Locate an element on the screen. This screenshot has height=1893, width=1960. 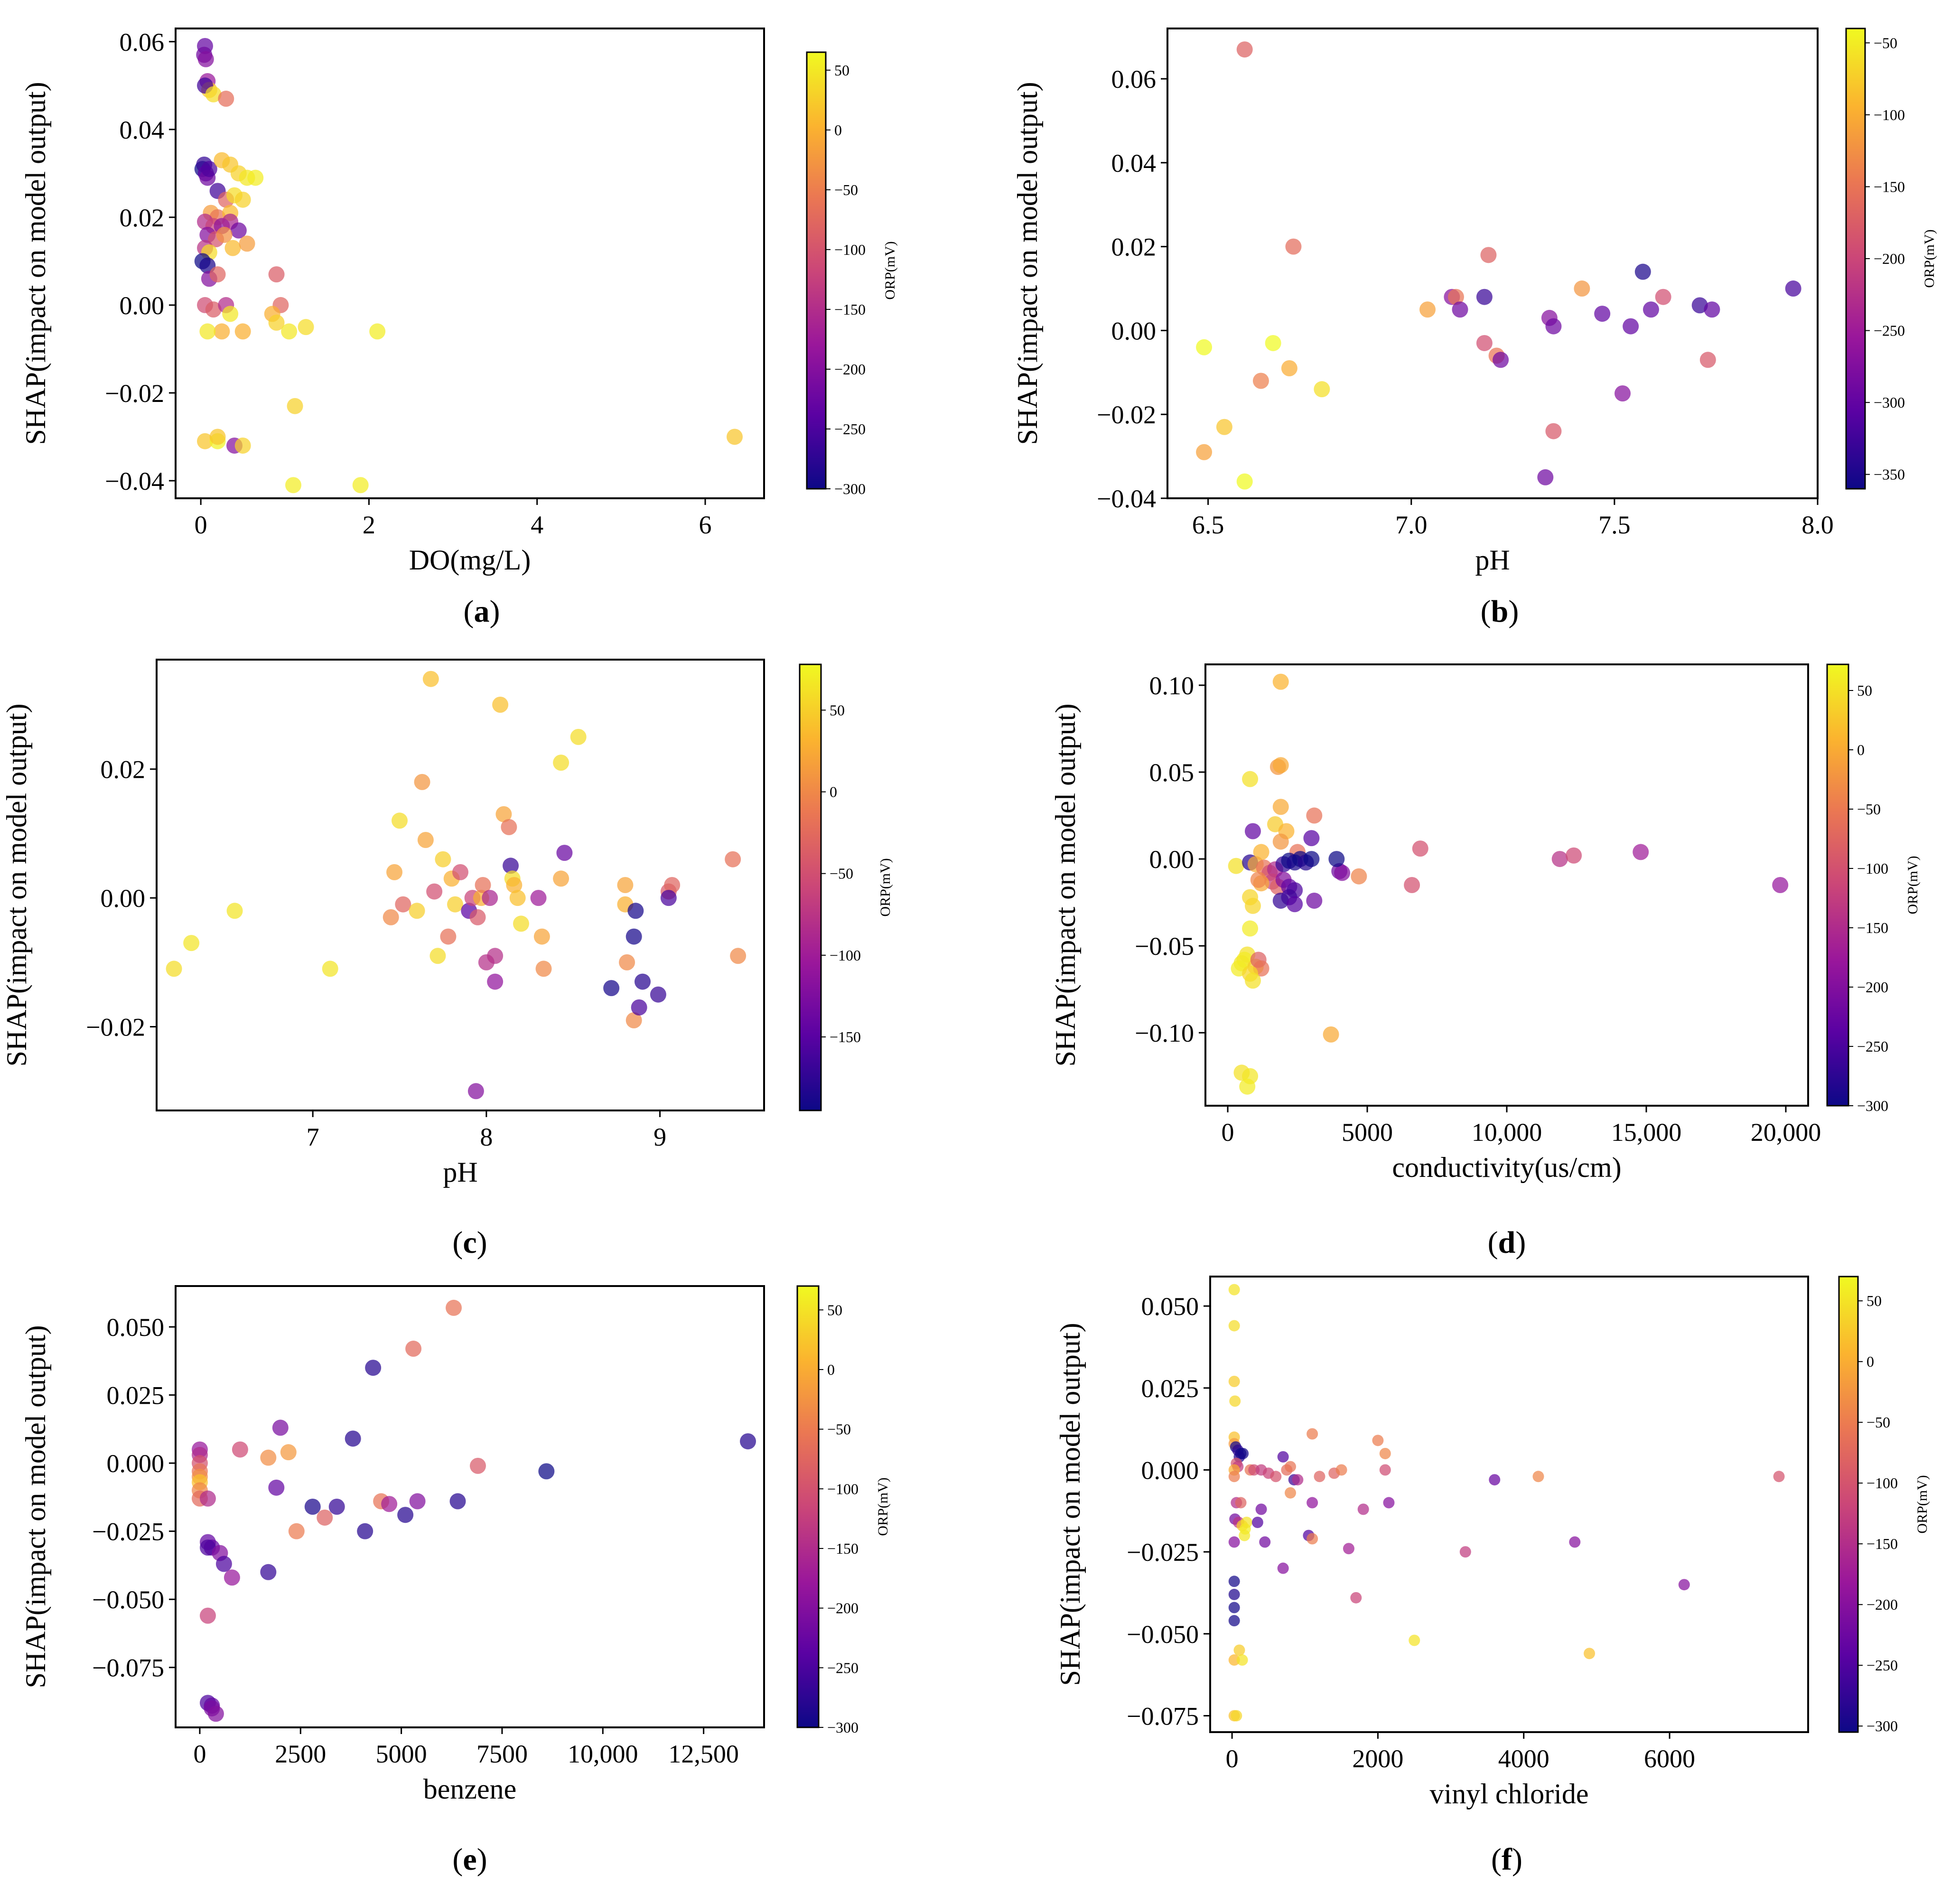
y-tick-label: 0.04 is located at coordinates (143, 130).